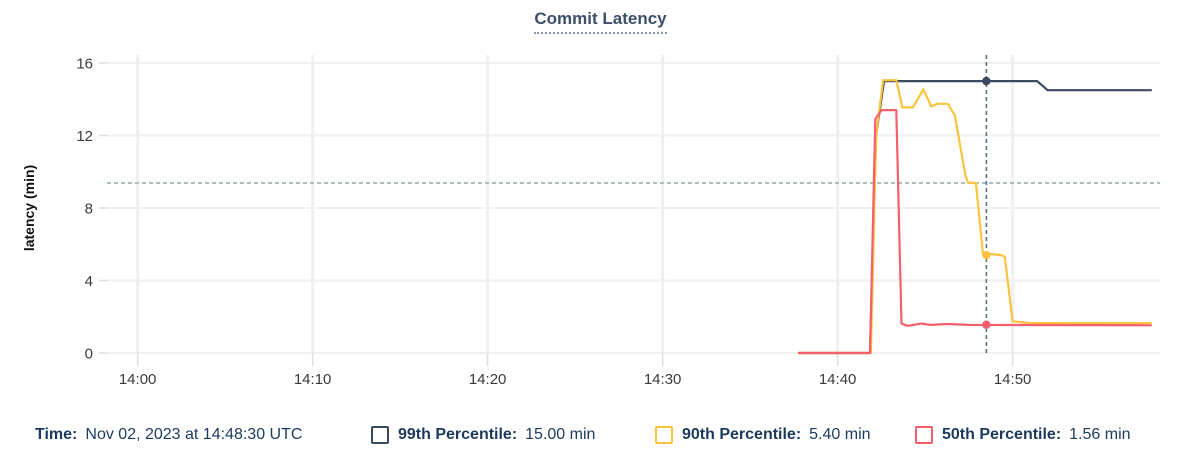 This screenshot has height=470, width=1201. I want to click on x-tick-label: 14:10, so click(313, 379).